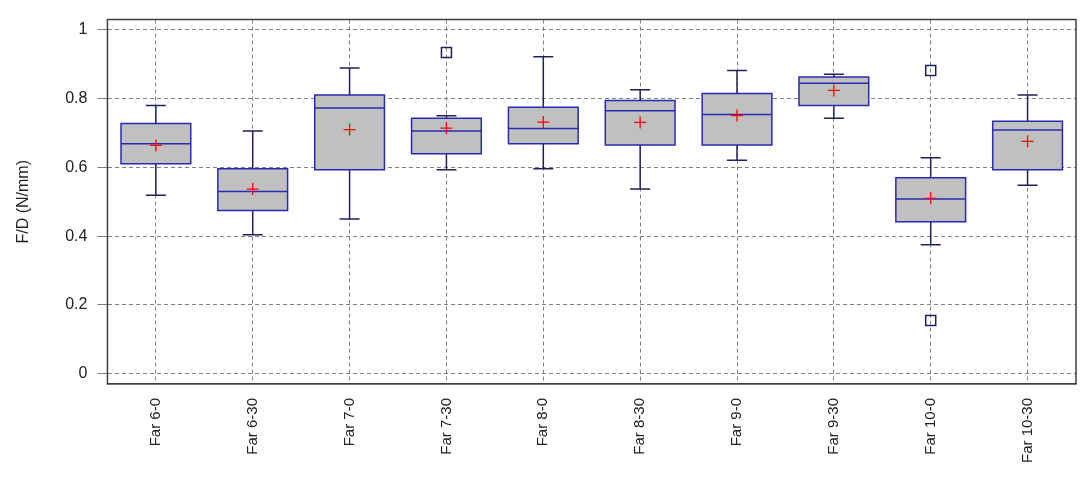 The width and height of the screenshot is (1088, 481). Describe the element at coordinates (929, 426) in the screenshot. I see `x-tick-label: Far 10-0` at that location.